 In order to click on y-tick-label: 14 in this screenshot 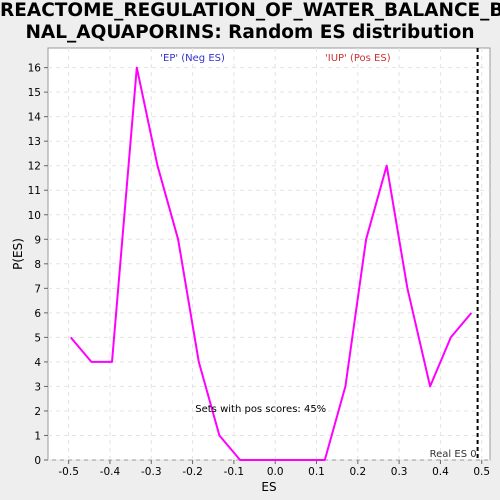, I will do `click(35, 118)`.